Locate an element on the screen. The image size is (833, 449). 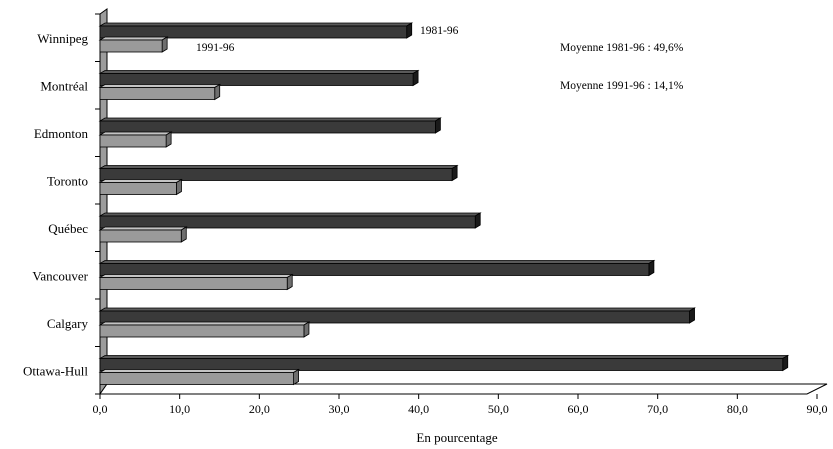
bar-1981-Ottawa-Hull is located at coordinates (444, 363).